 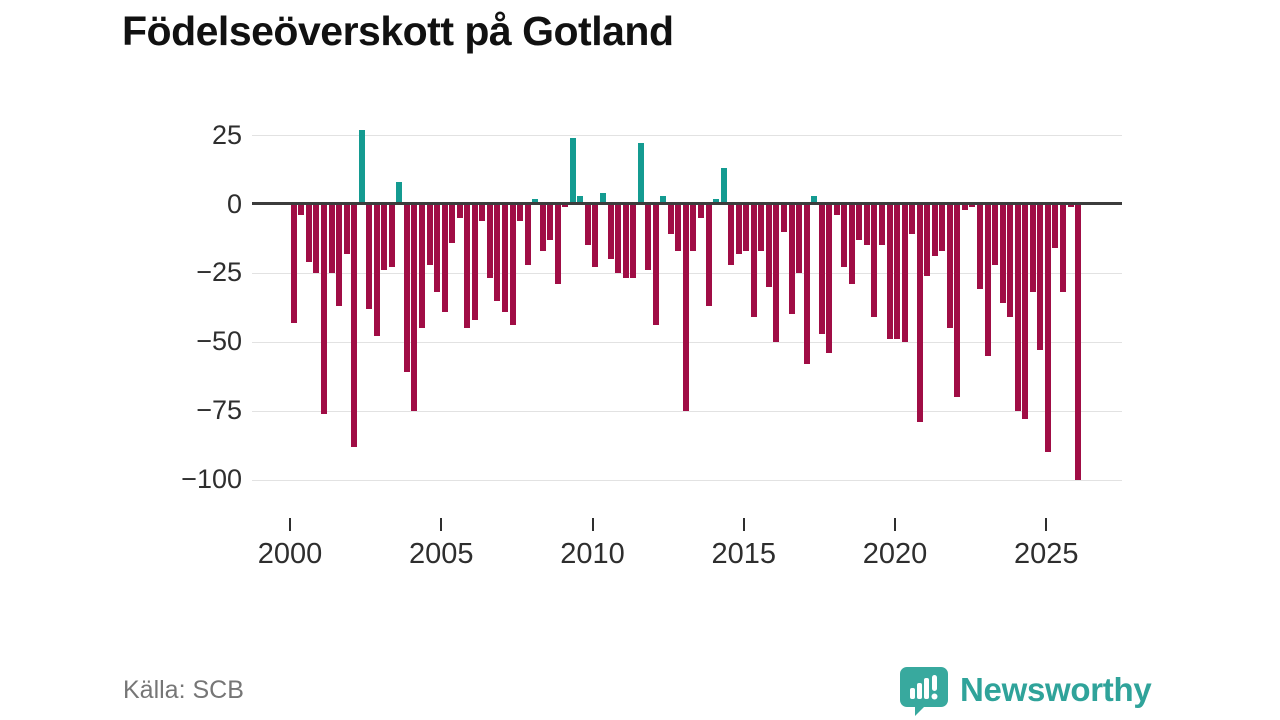 I want to click on bar-2006-q1, so click(x=474, y=262).